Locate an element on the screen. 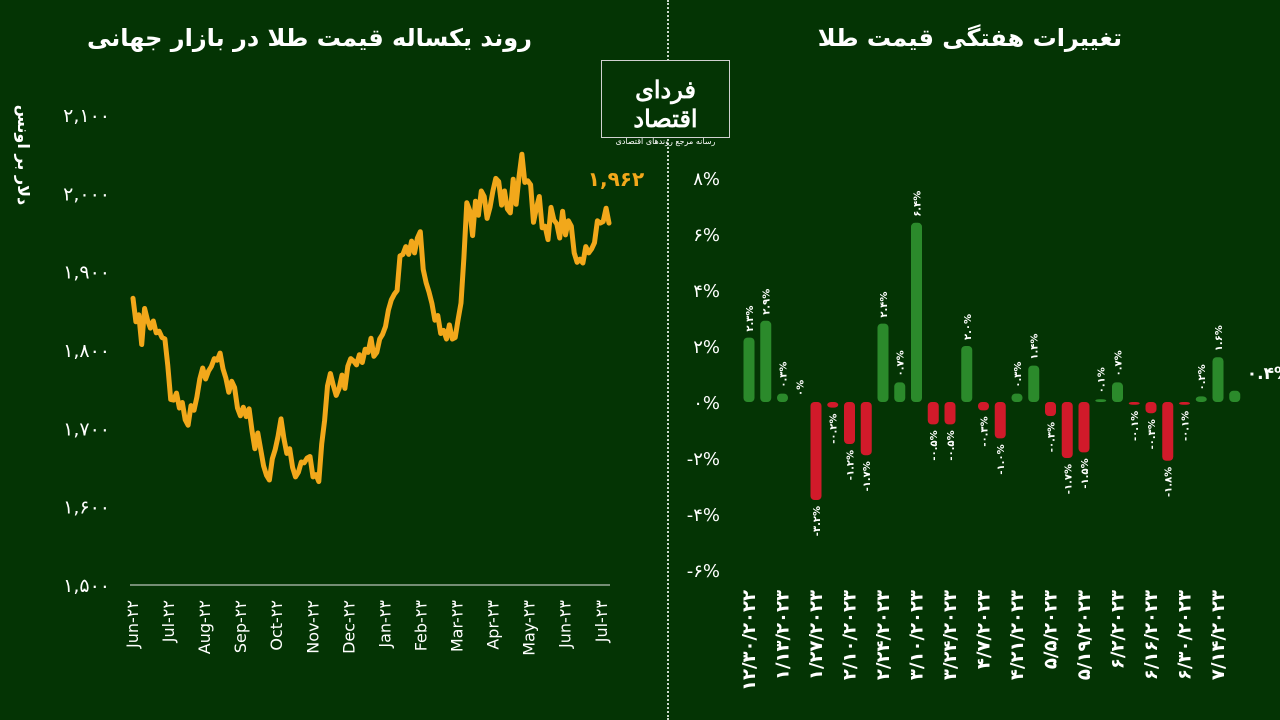  y-tick-label: ۲,۰۰۰ is located at coordinates (86, 194).